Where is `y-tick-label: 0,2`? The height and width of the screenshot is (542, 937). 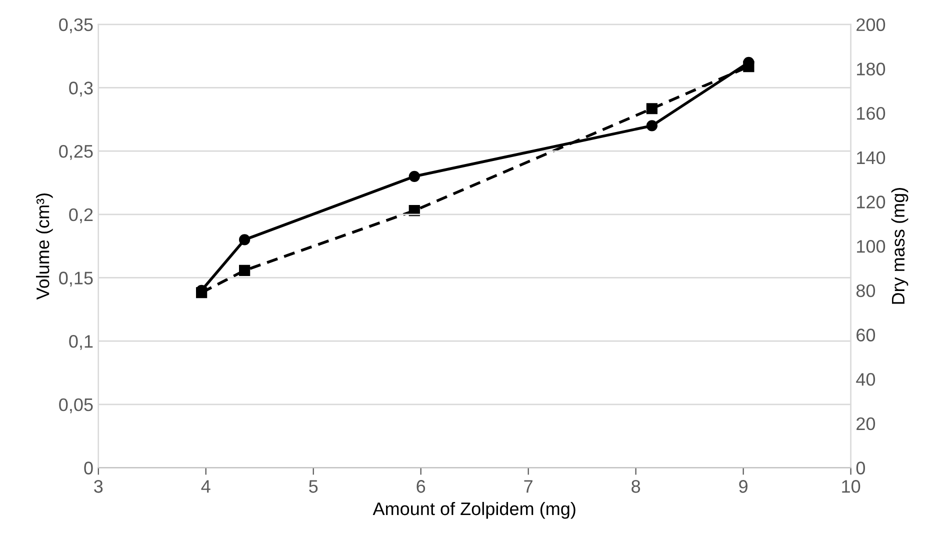
y-tick-label: 0,2 is located at coordinates (81, 216).